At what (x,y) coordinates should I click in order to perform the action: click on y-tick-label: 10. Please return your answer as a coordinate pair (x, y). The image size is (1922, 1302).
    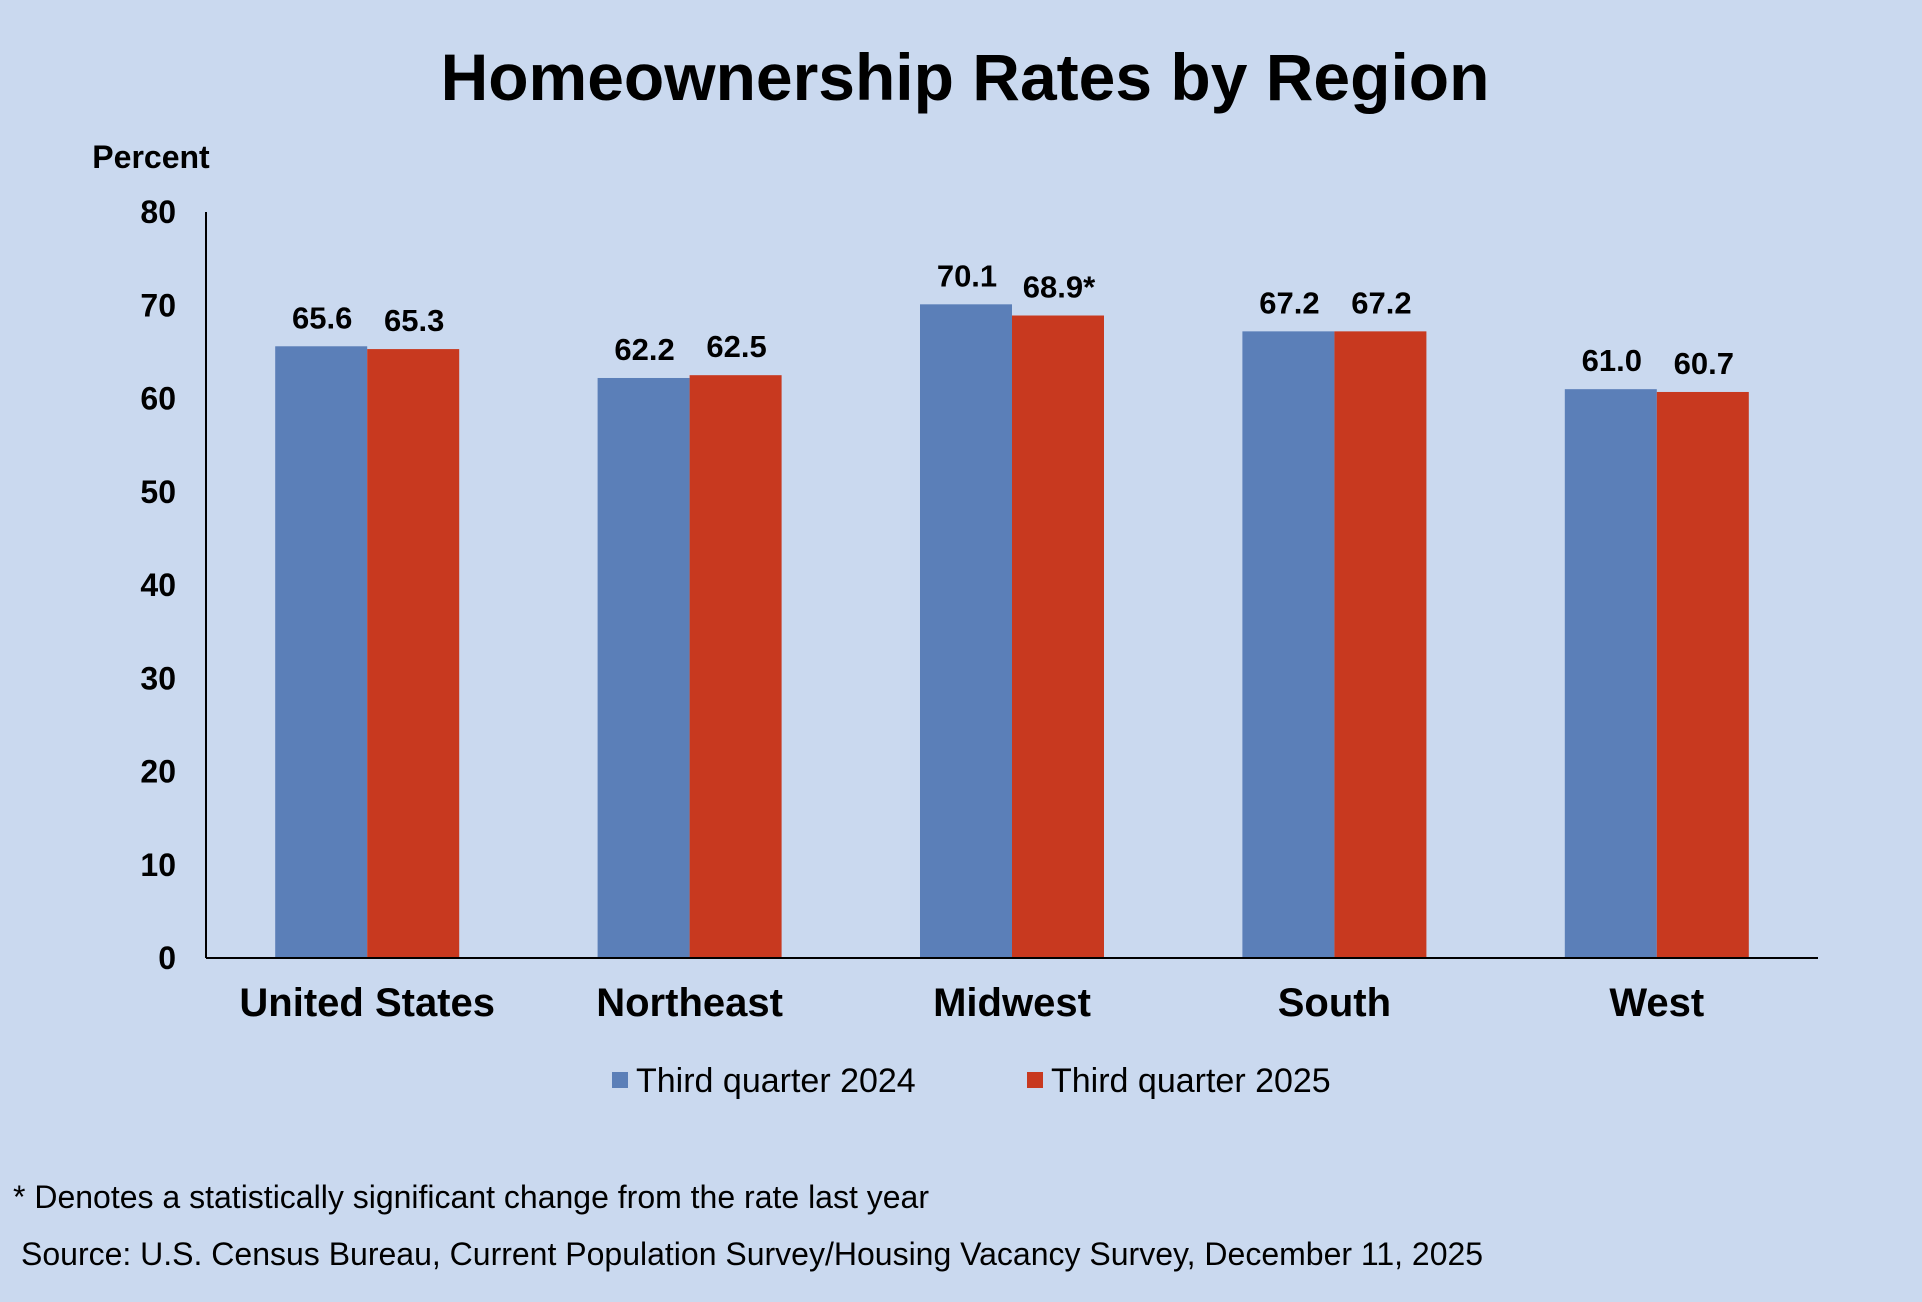
    Looking at the image, I should click on (158, 865).